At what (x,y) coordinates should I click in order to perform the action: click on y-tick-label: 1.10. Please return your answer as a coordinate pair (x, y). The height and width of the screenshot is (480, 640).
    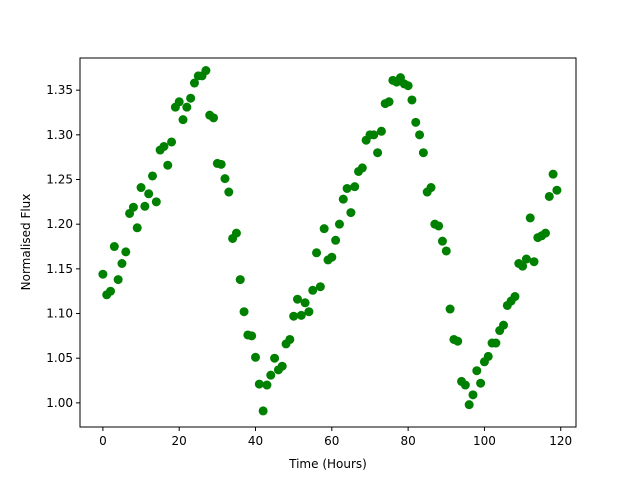
    Looking at the image, I should click on (59, 314).